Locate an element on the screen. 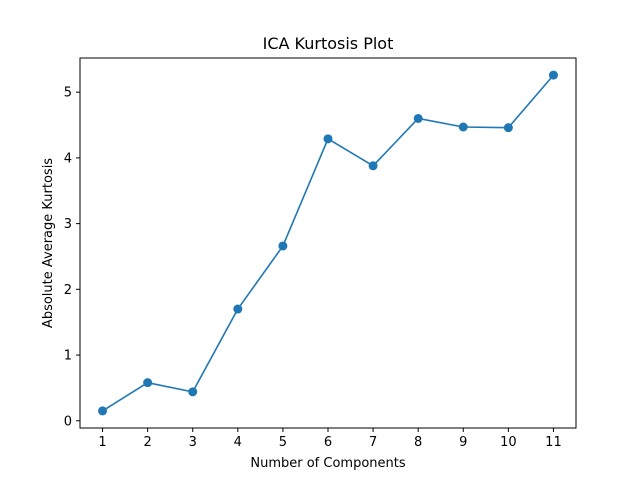  y-axis-label: Absolute Average Kurtosis is located at coordinates (48, 243).